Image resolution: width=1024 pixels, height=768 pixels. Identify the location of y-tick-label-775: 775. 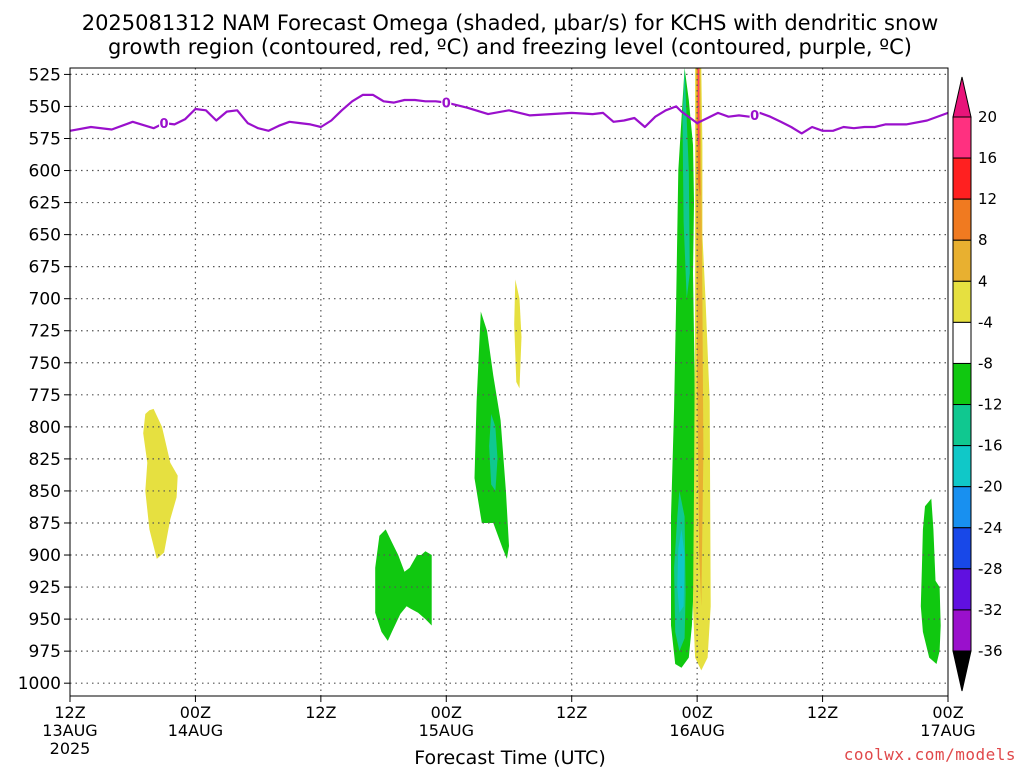
(45, 396).